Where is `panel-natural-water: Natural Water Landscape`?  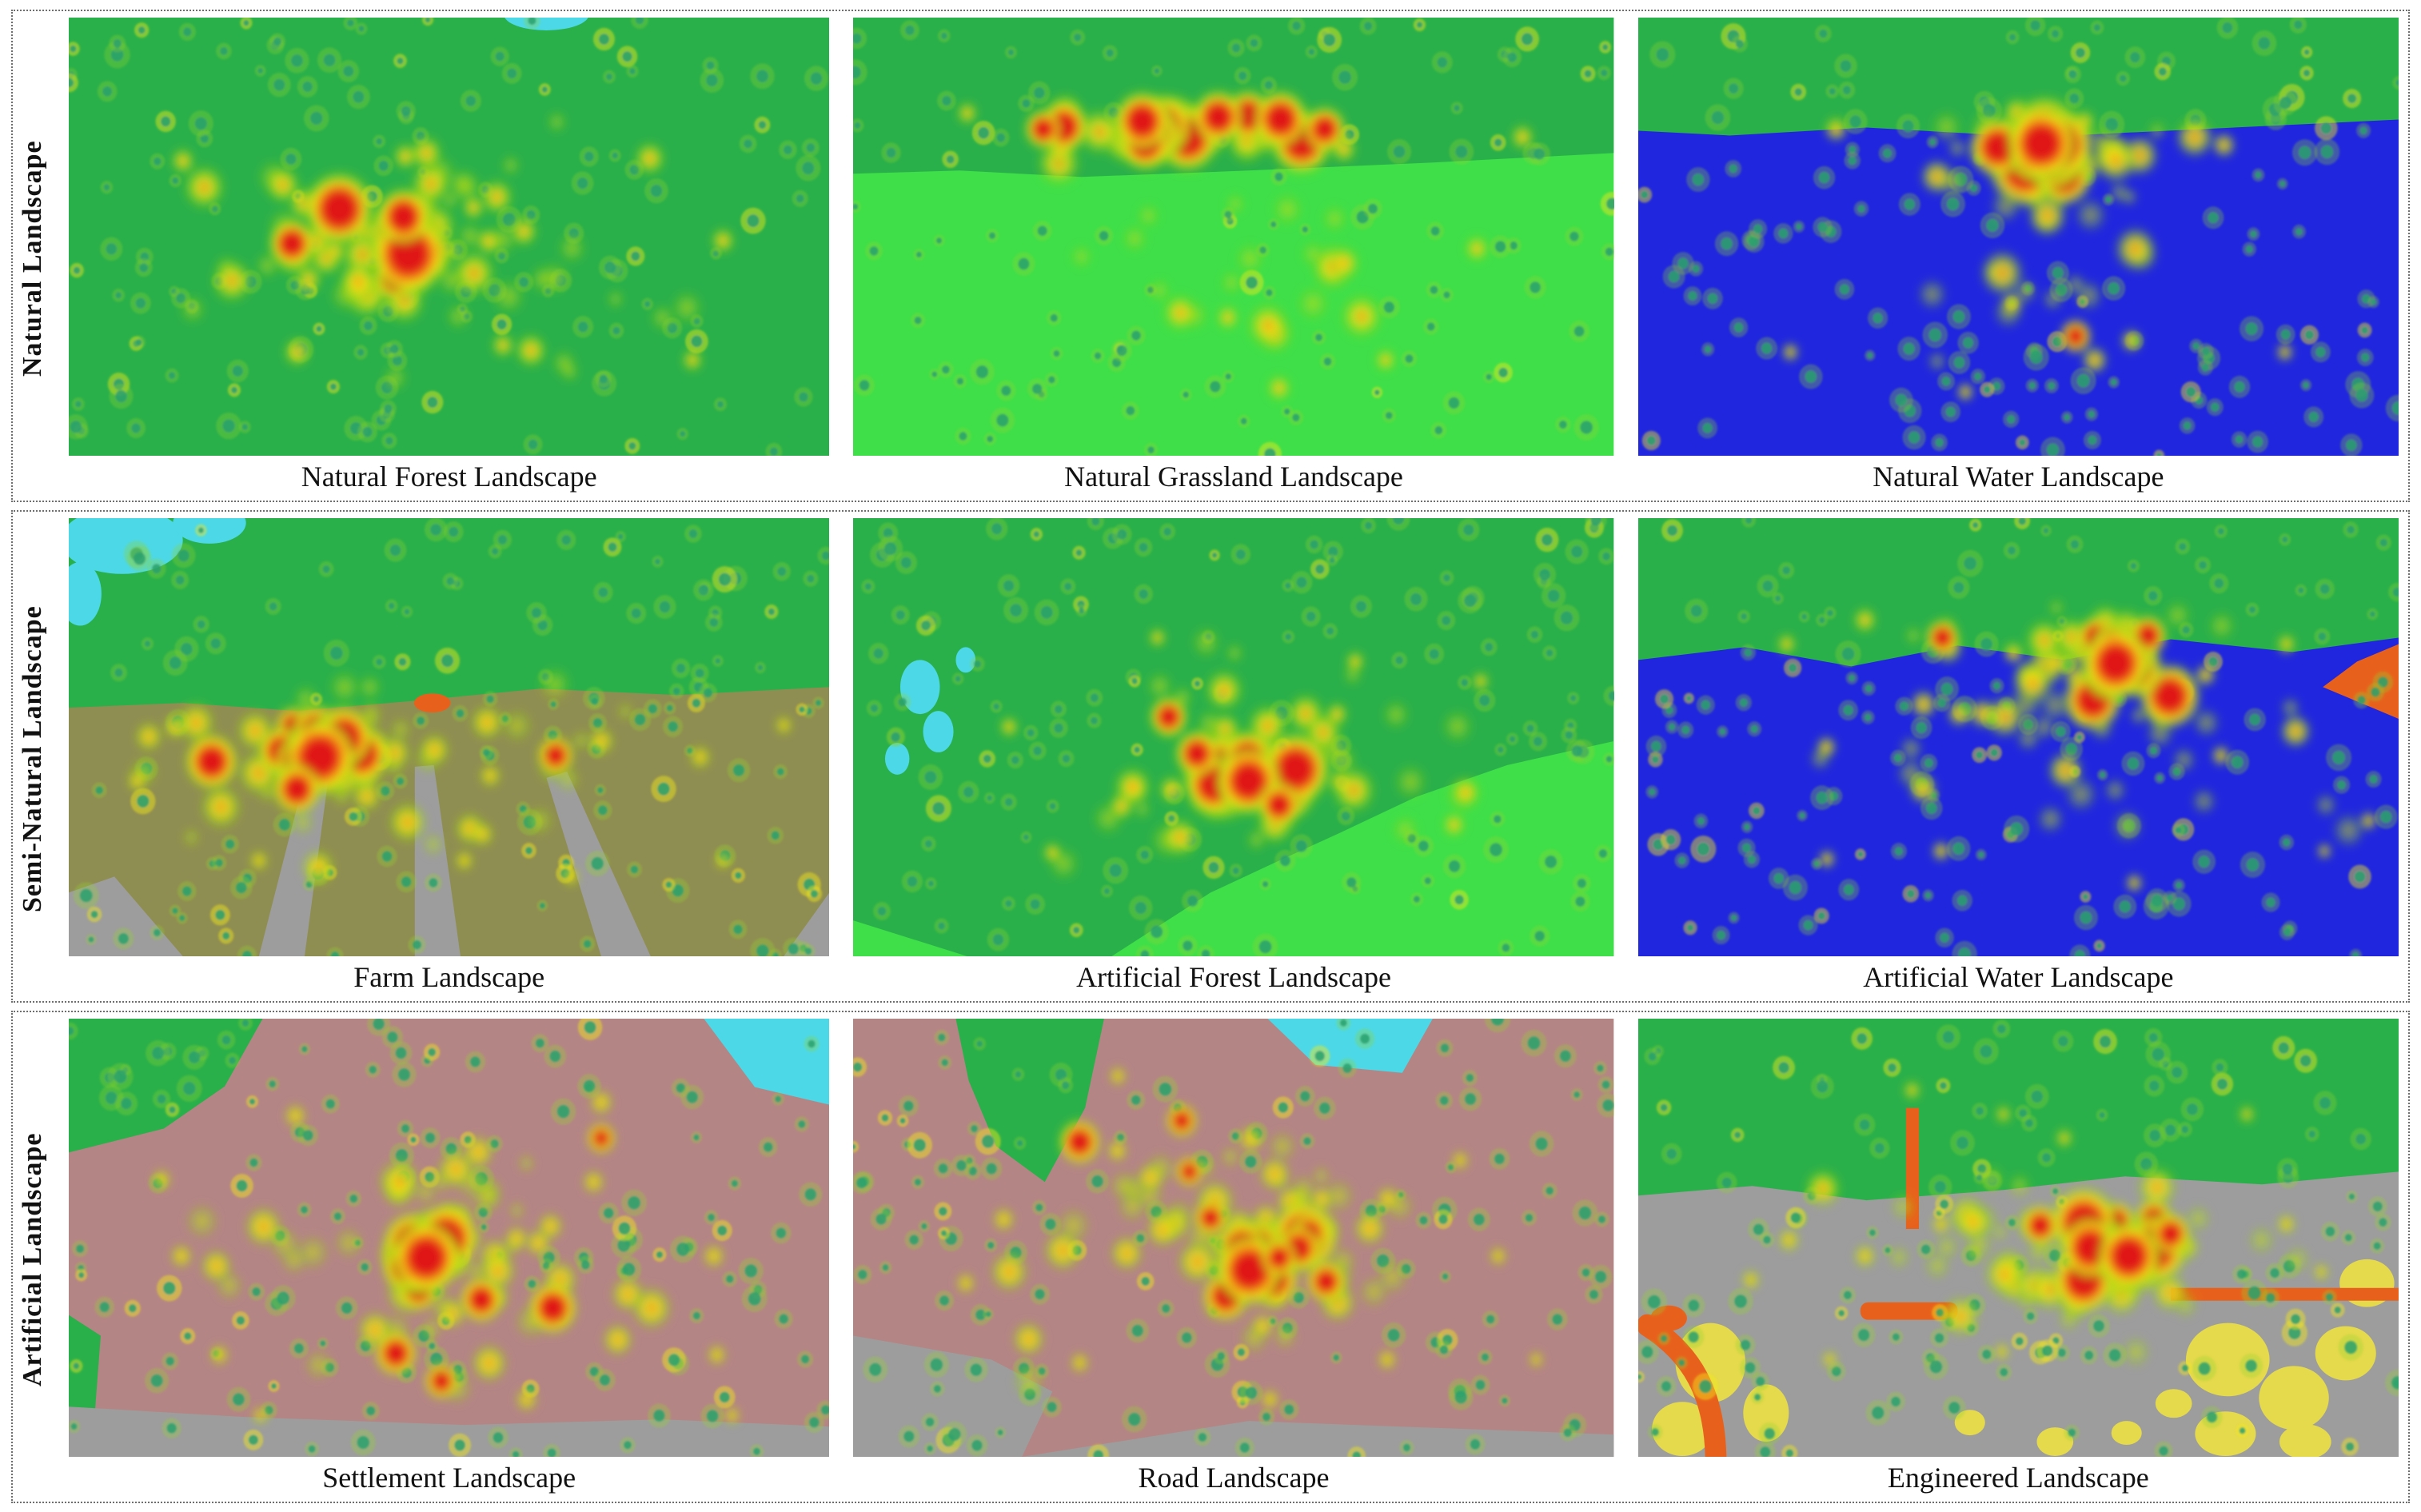
panel-natural-water: Natural Water Landscape is located at coordinates (2018, 258).